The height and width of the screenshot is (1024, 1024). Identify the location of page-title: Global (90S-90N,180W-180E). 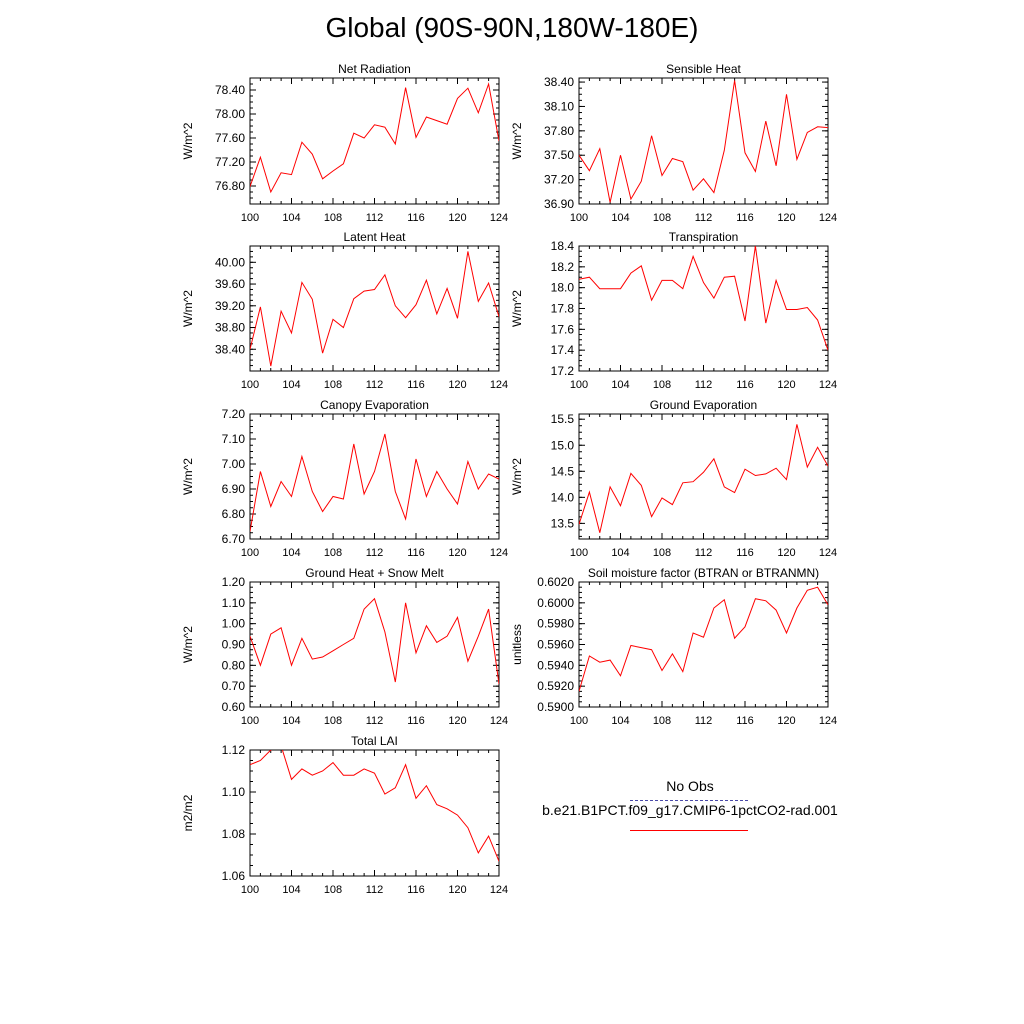
(512, 27).